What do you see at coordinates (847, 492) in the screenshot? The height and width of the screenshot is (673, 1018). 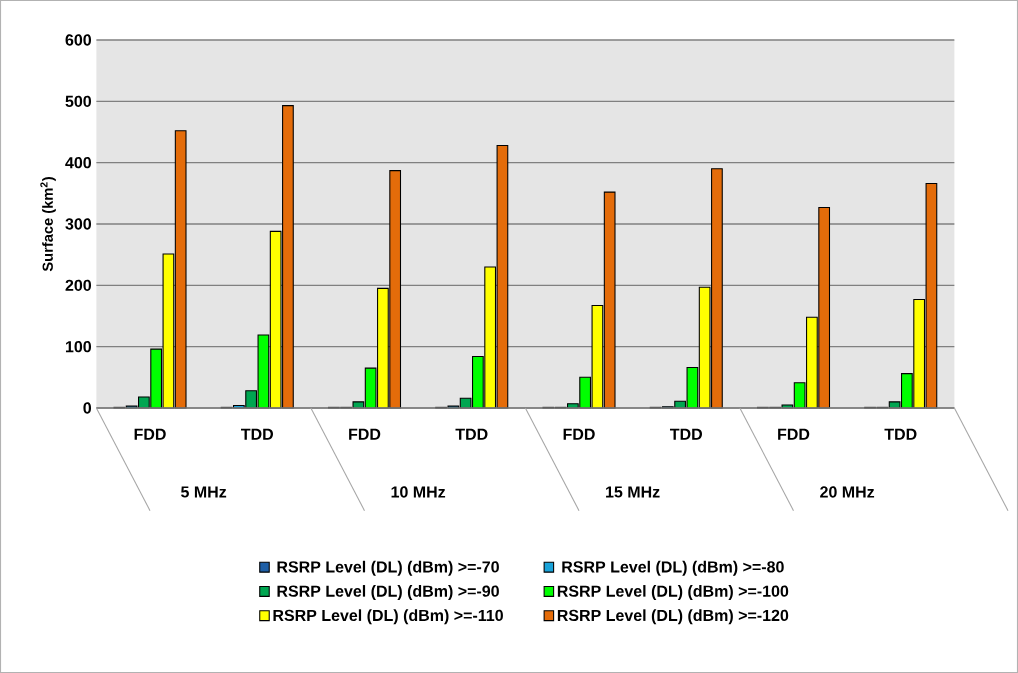 I see `text: 20 MHz` at bounding box center [847, 492].